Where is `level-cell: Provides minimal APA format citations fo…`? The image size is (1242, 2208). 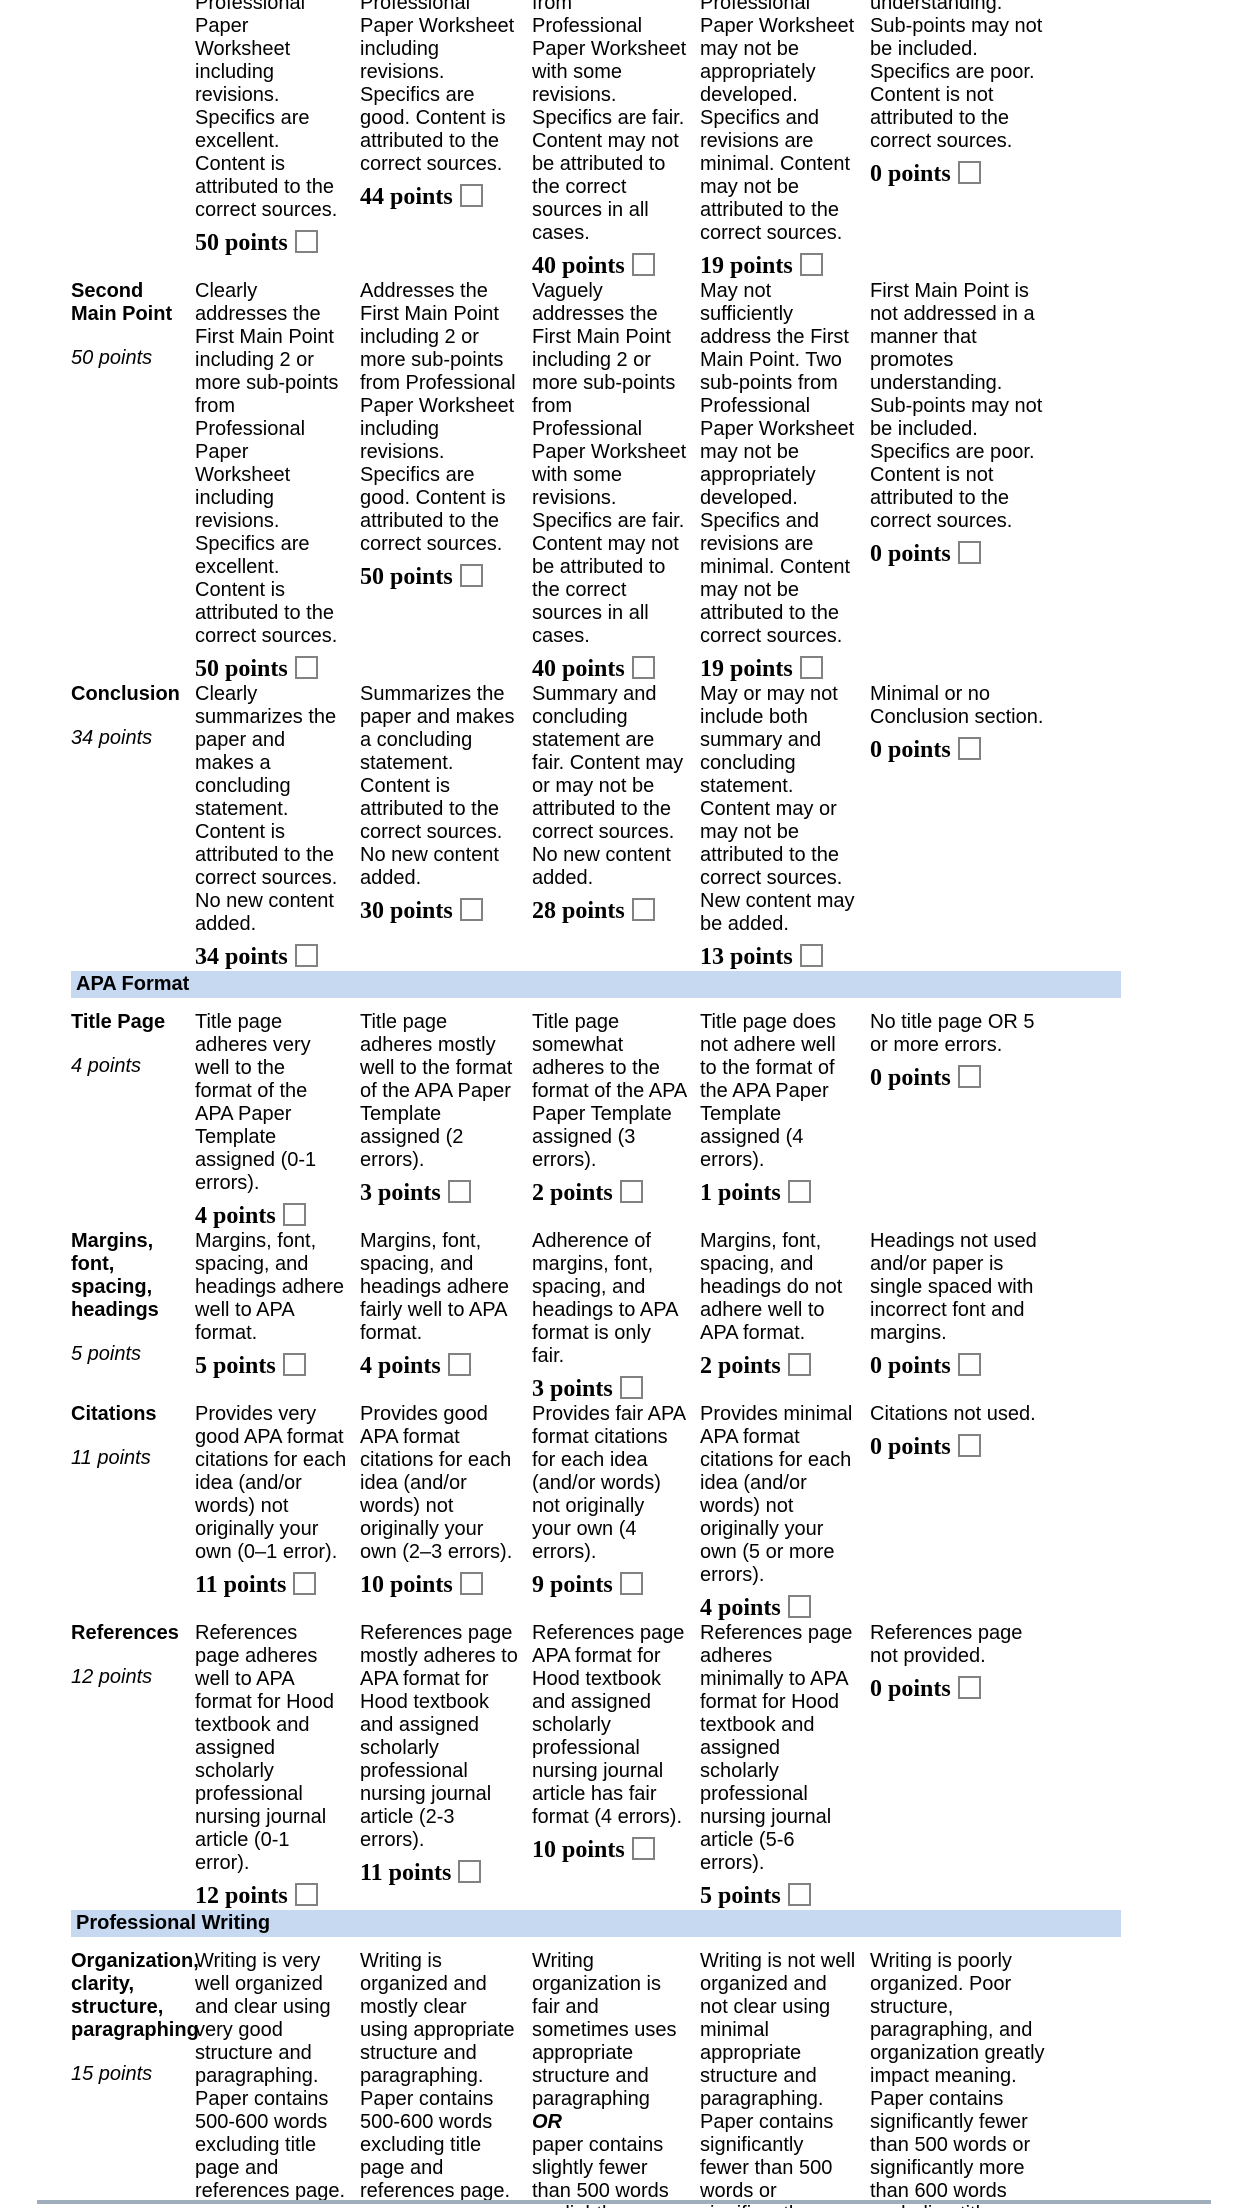
level-cell: Provides minimal APA format citations fo… is located at coordinates (785, 1512).